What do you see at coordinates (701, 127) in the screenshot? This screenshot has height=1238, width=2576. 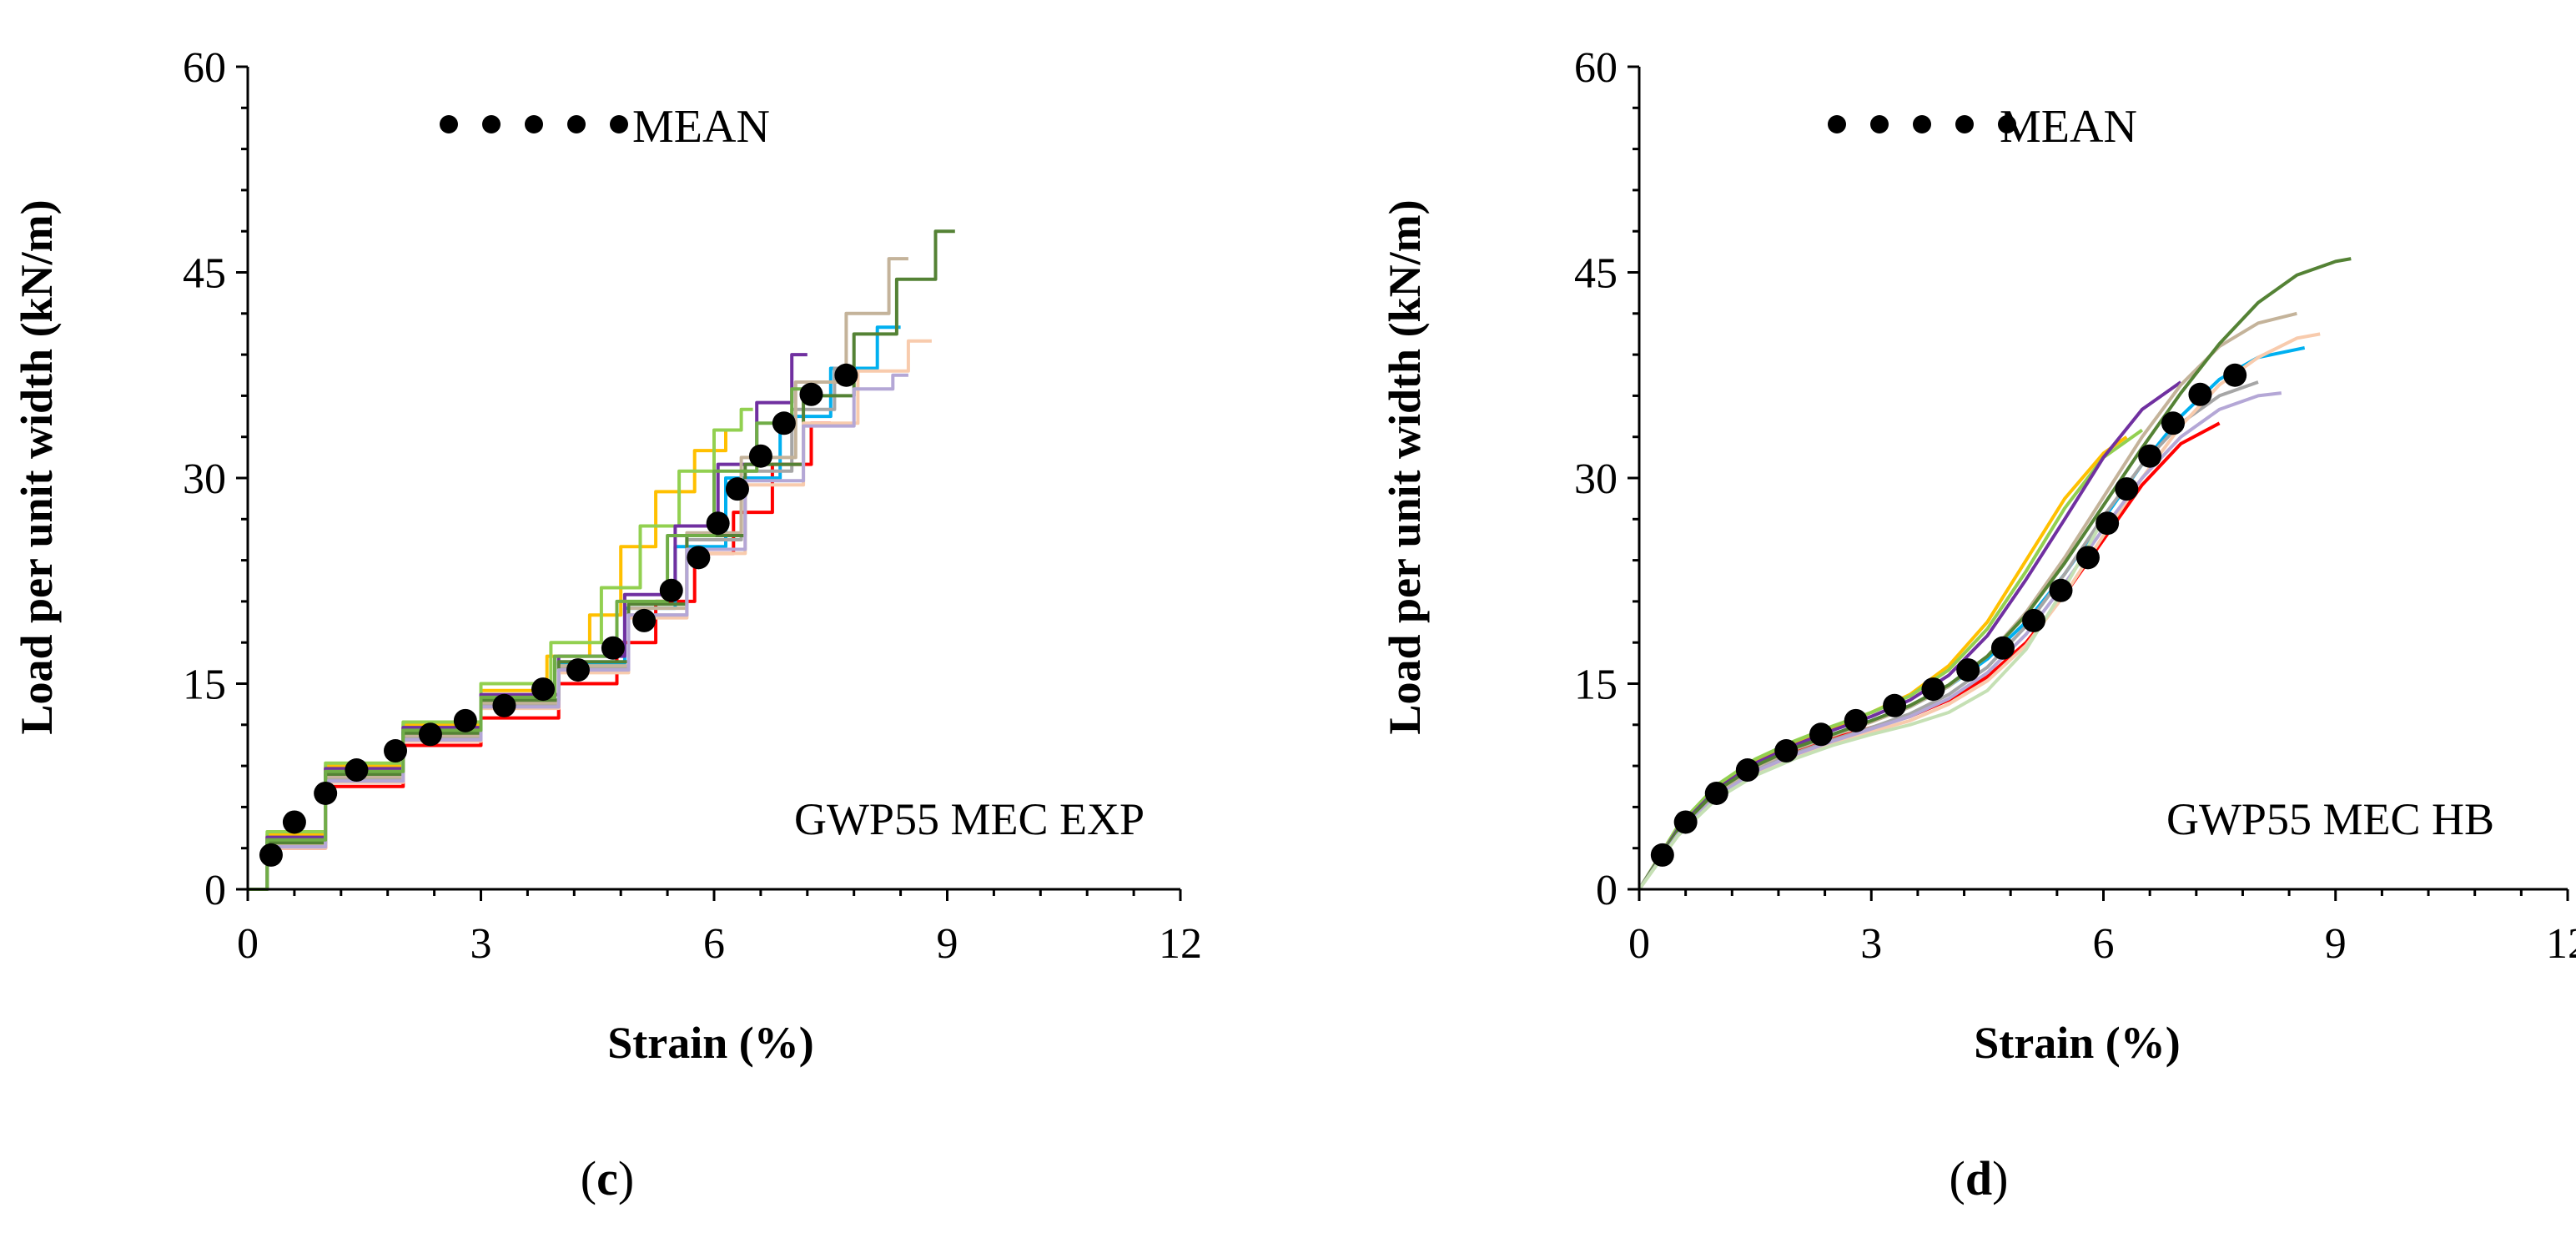 I see `legend-mean-label-c: MEAN` at bounding box center [701, 127].